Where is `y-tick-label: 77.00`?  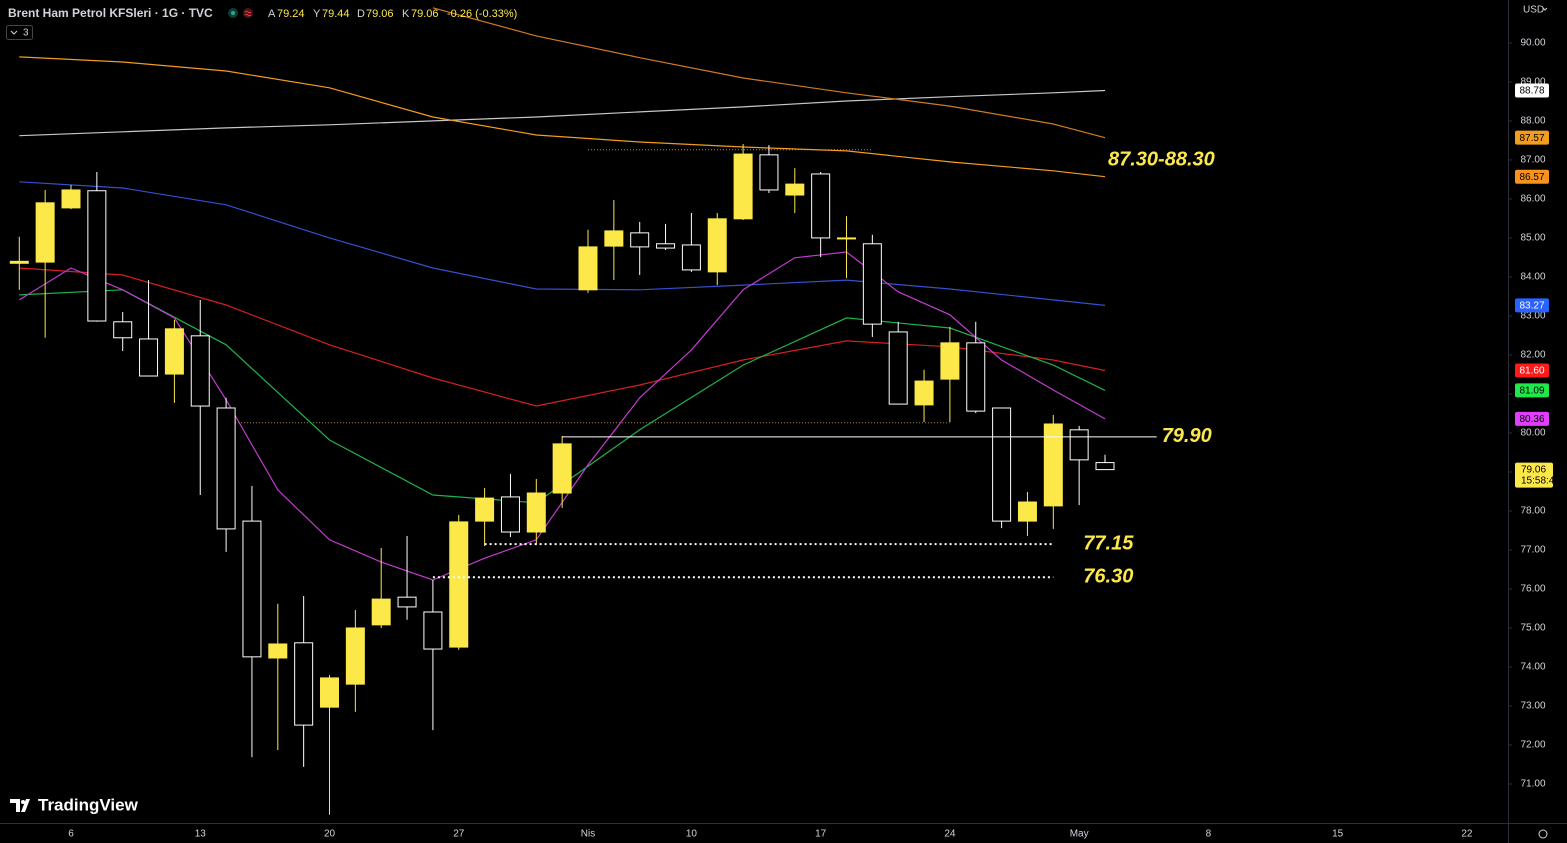
y-tick-label: 77.00 is located at coordinates (1532, 550).